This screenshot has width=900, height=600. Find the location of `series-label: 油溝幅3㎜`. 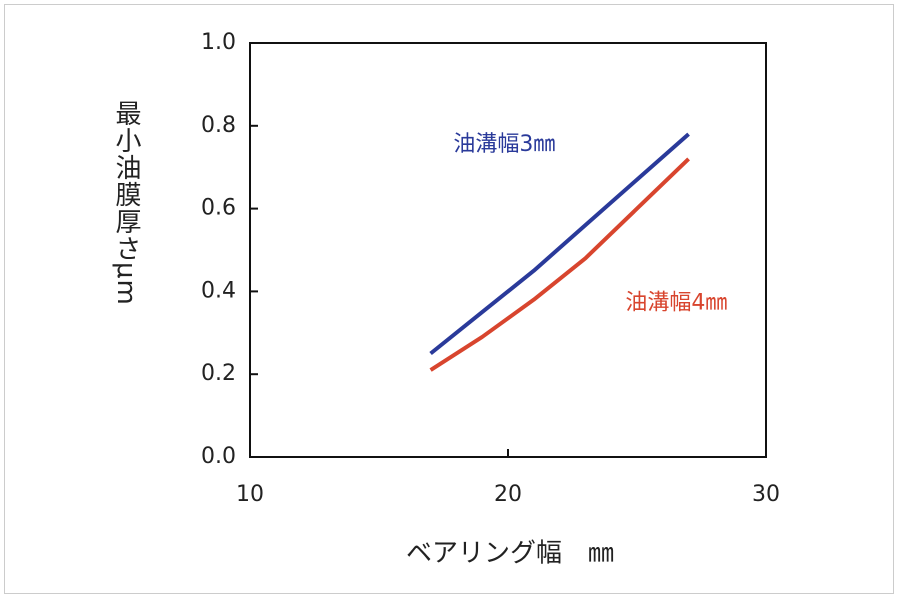

series-label: 油溝幅3㎜ is located at coordinates (504, 144).